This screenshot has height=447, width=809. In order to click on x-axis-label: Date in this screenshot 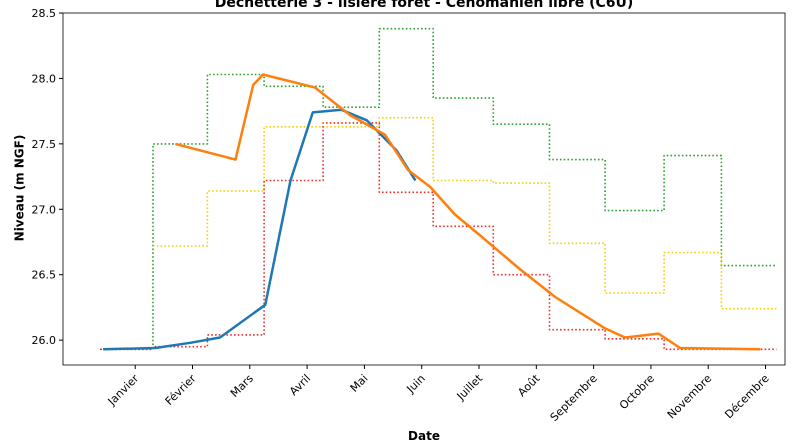, I will do `click(424, 436)`.